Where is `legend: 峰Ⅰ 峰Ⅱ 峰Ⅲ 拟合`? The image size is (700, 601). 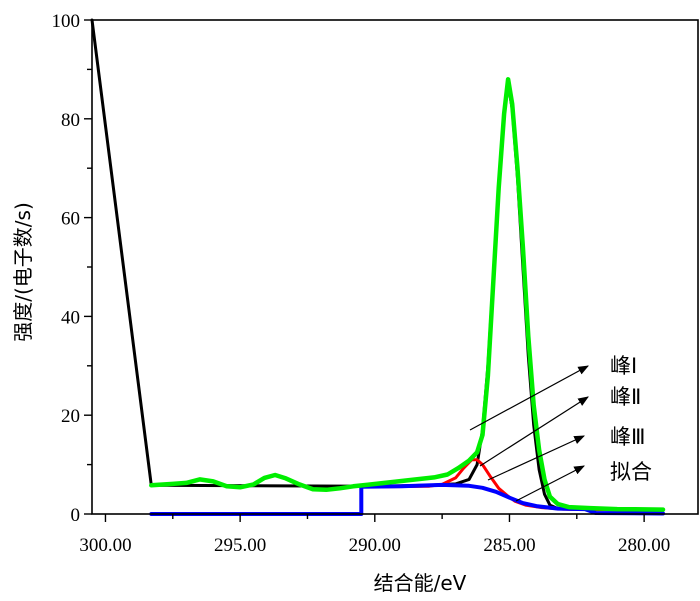 legend: 峰Ⅰ 峰Ⅱ 峰Ⅲ 拟合 is located at coordinates (560, 428).